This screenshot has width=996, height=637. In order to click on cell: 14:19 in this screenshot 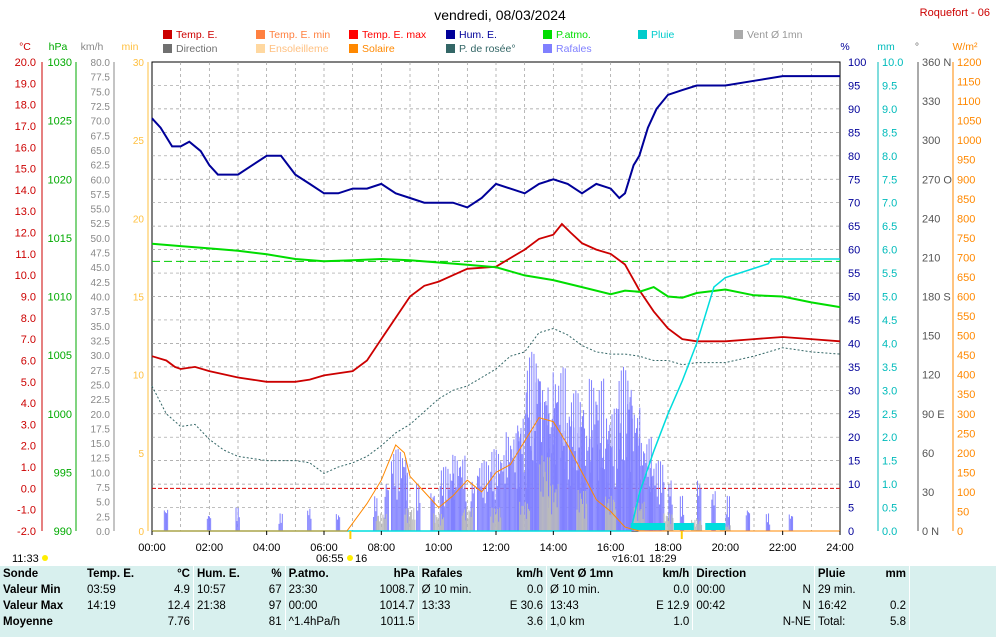, I will do `click(101, 606)`.